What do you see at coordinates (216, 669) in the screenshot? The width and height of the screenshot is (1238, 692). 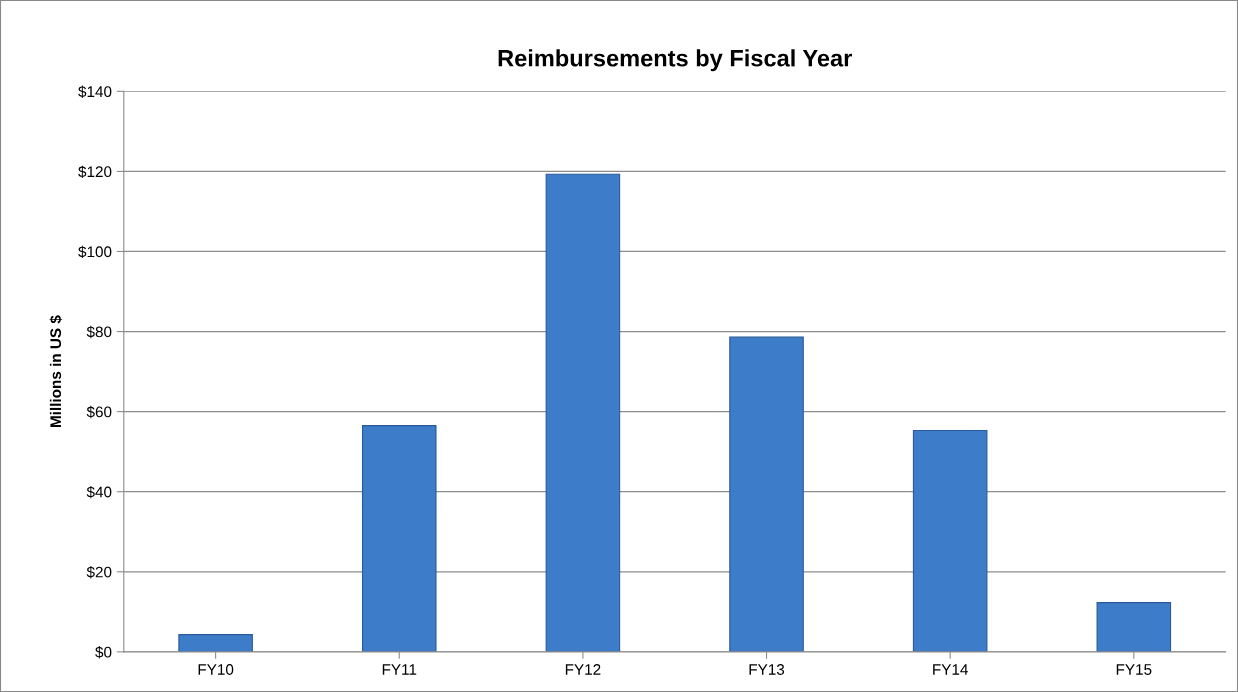 I see `x-tick-label: FY10` at bounding box center [216, 669].